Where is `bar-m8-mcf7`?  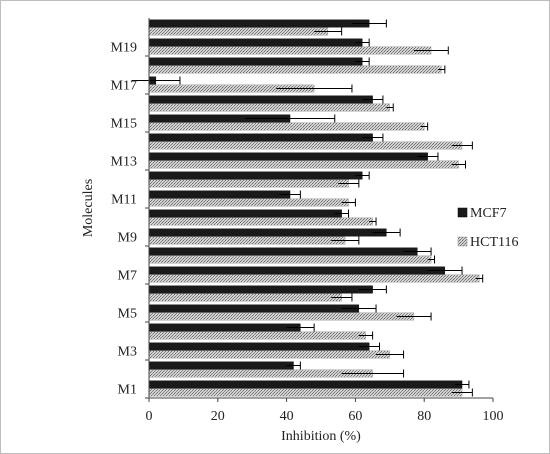 bar-m8-mcf7 is located at coordinates (283, 251).